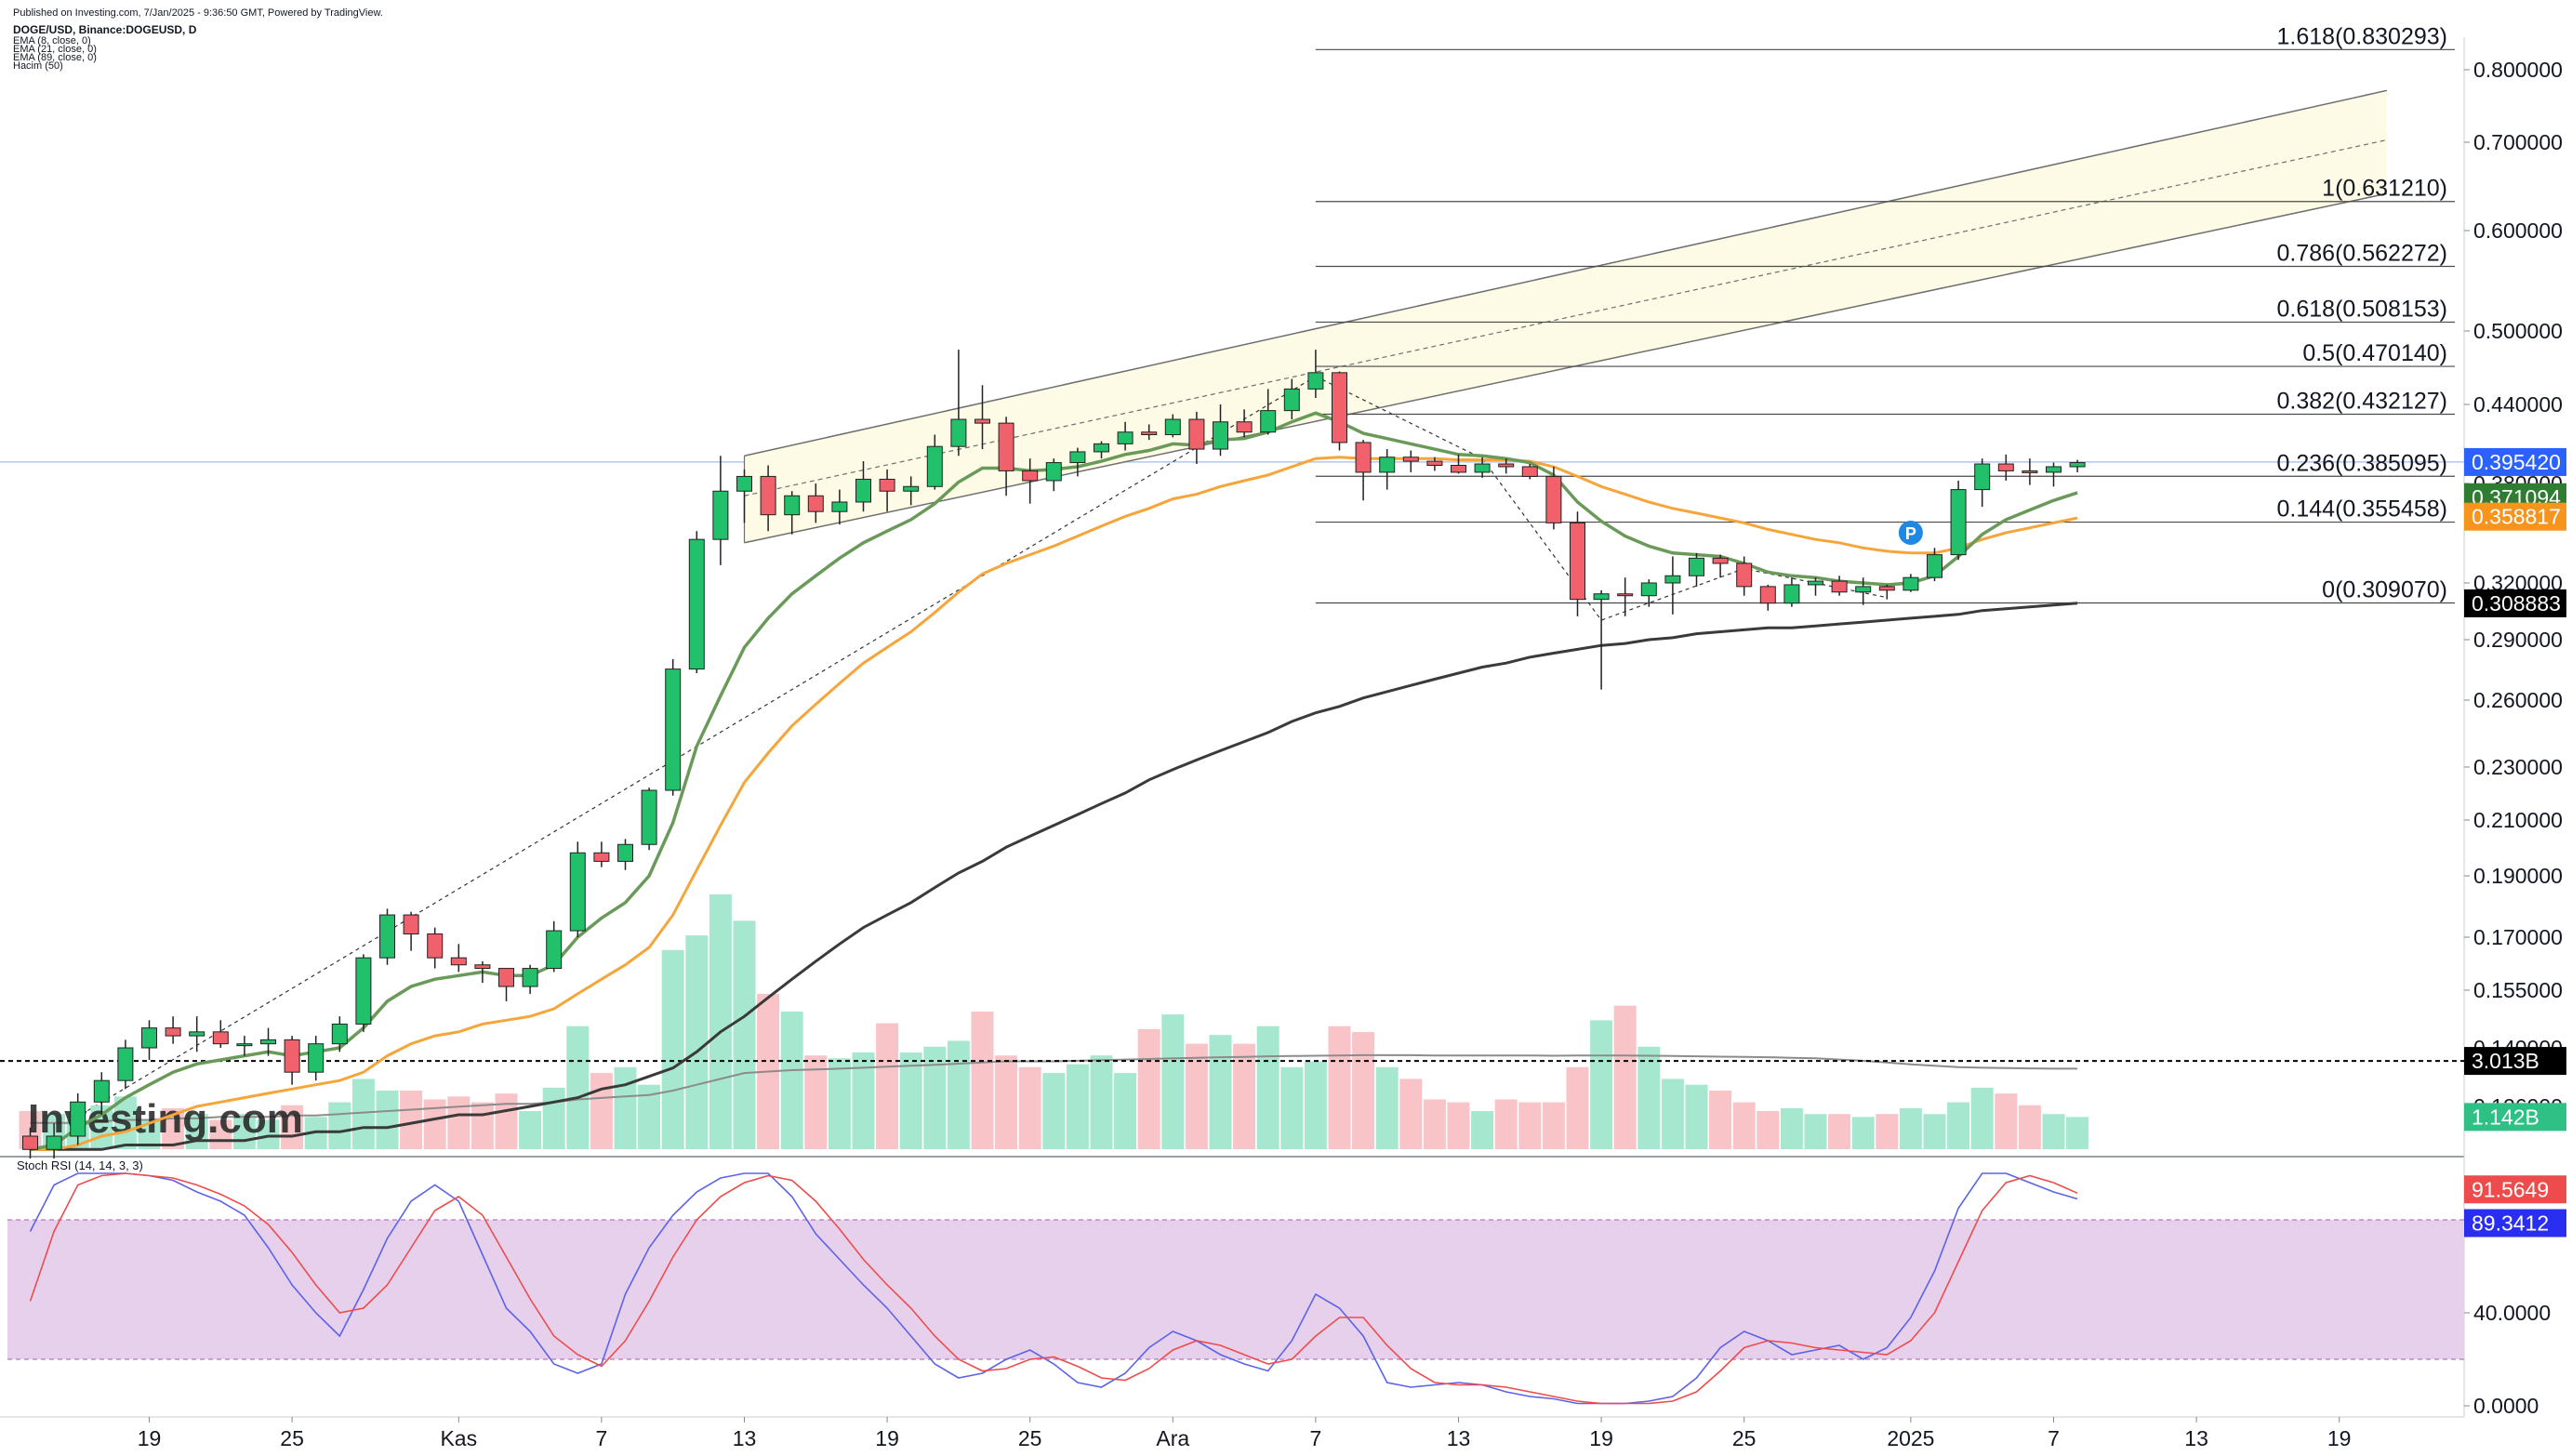 The image size is (2572, 1456). I want to click on rsi-tick-label: 40.0000, so click(2512, 1313).